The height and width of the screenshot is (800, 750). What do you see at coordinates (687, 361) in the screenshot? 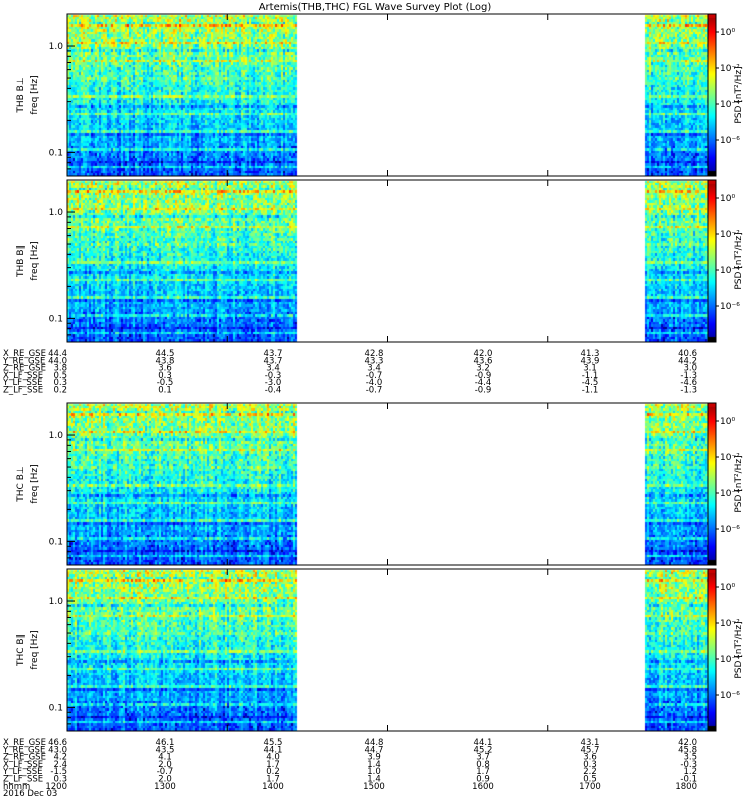
I see `ephemeris-value: 44.2` at bounding box center [687, 361].